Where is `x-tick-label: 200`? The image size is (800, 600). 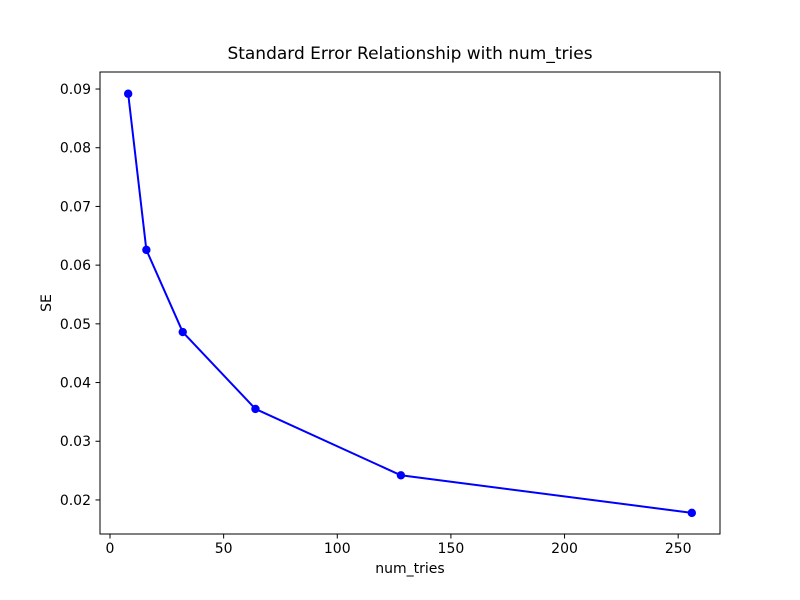 x-tick-label: 200 is located at coordinates (564, 549).